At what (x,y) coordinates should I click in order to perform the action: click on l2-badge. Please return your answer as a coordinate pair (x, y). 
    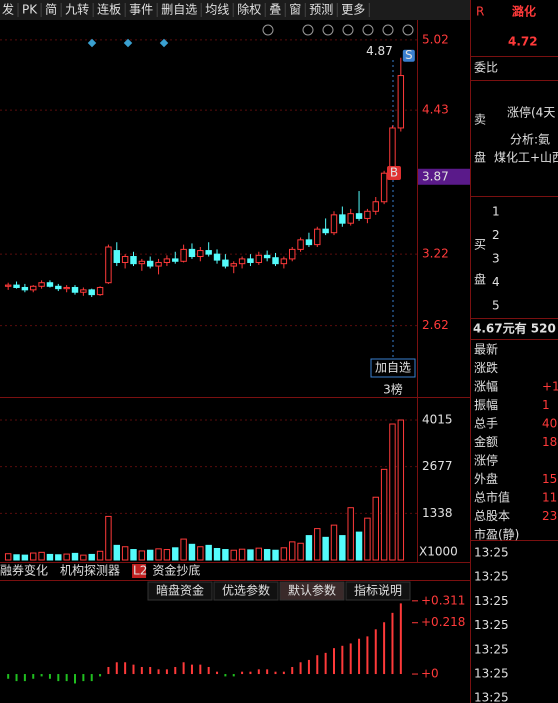
    Looking at the image, I should click on (139, 571).